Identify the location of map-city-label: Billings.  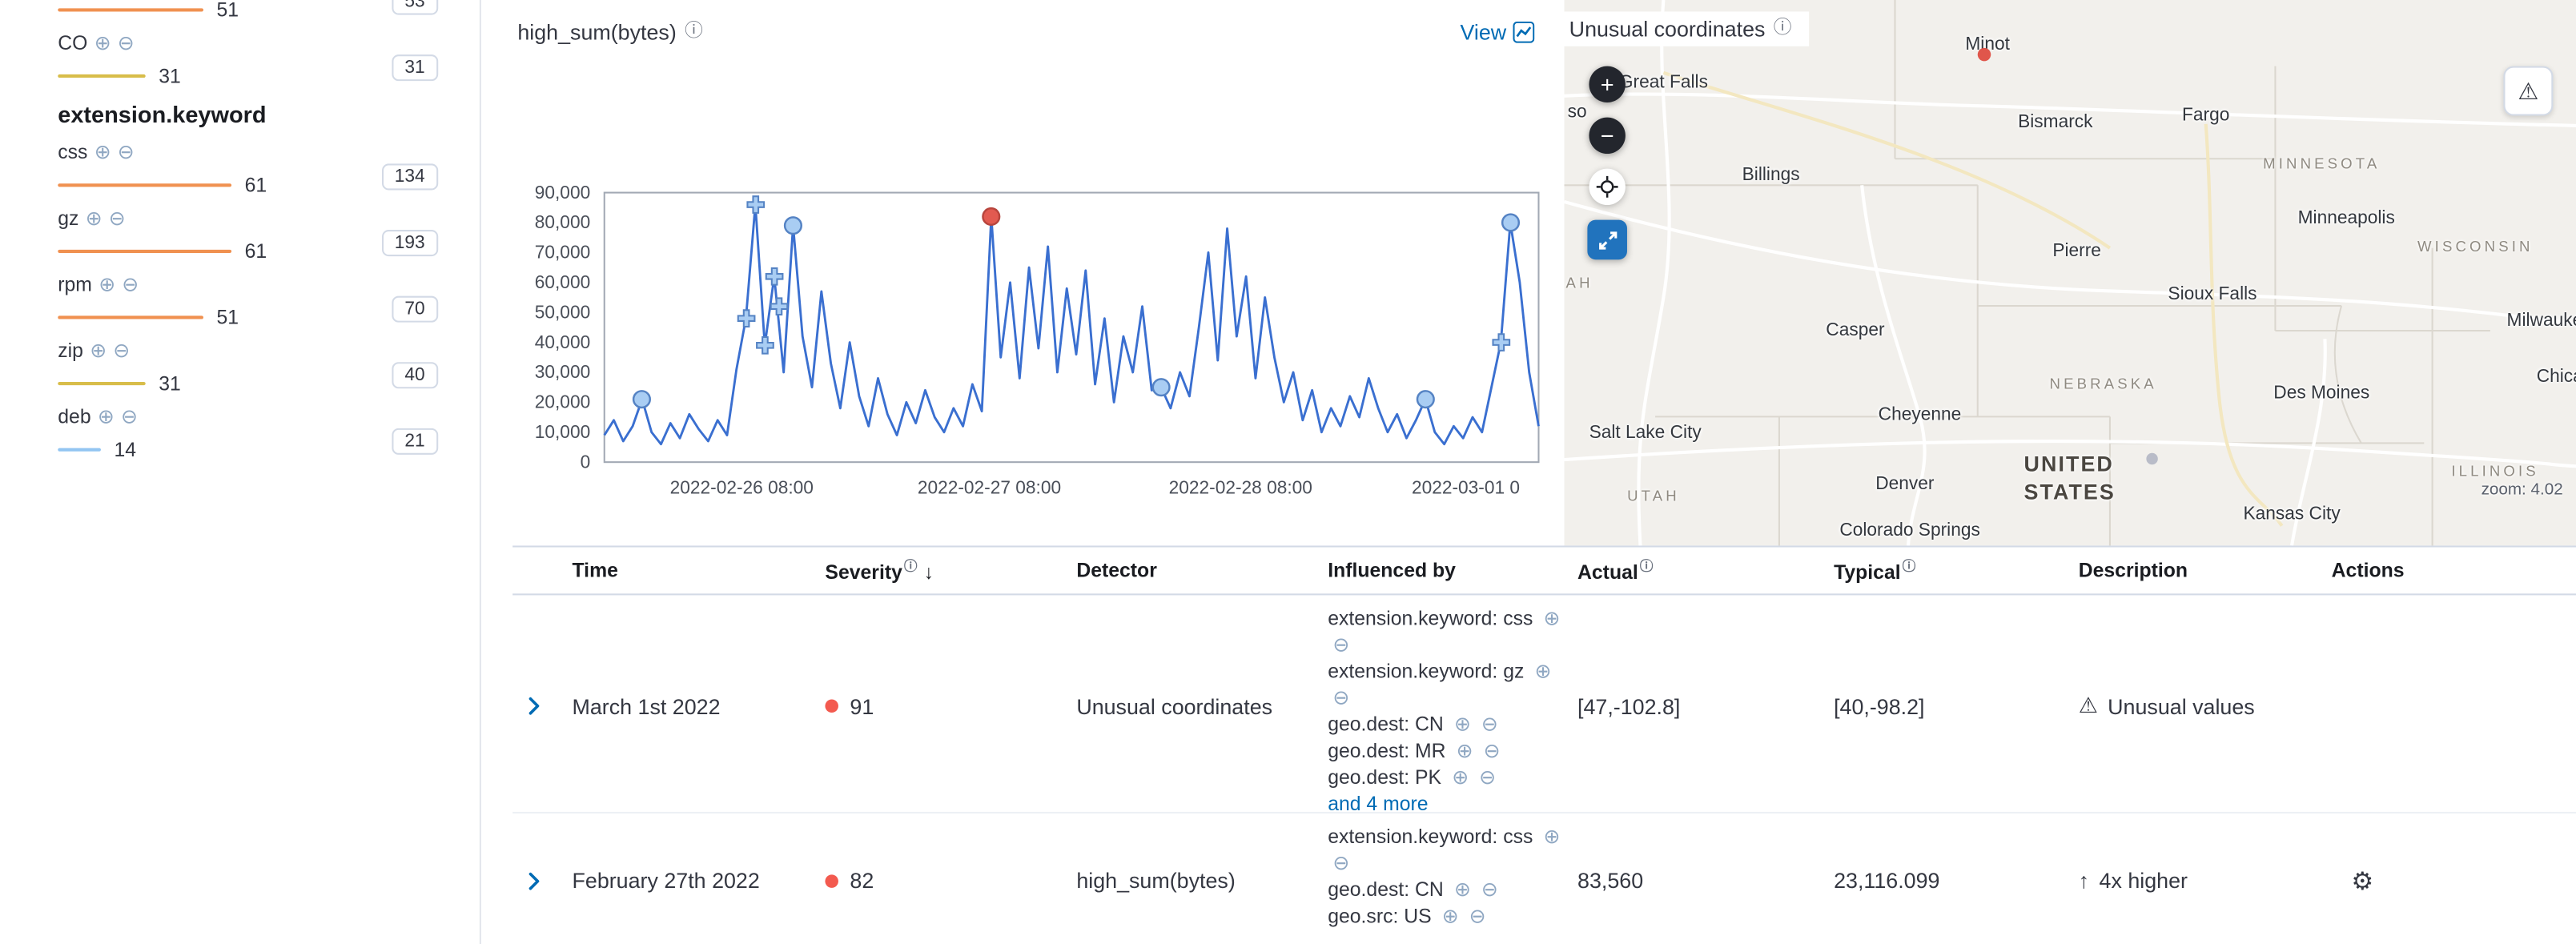
(1771, 175).